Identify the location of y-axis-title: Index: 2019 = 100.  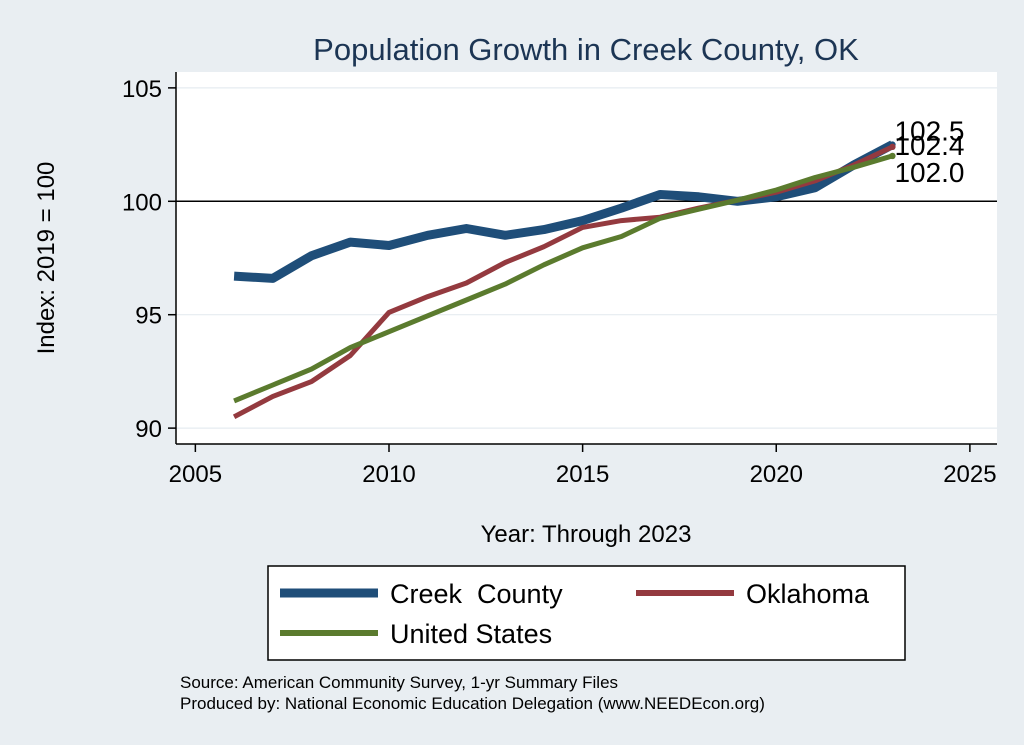
(46, 258).